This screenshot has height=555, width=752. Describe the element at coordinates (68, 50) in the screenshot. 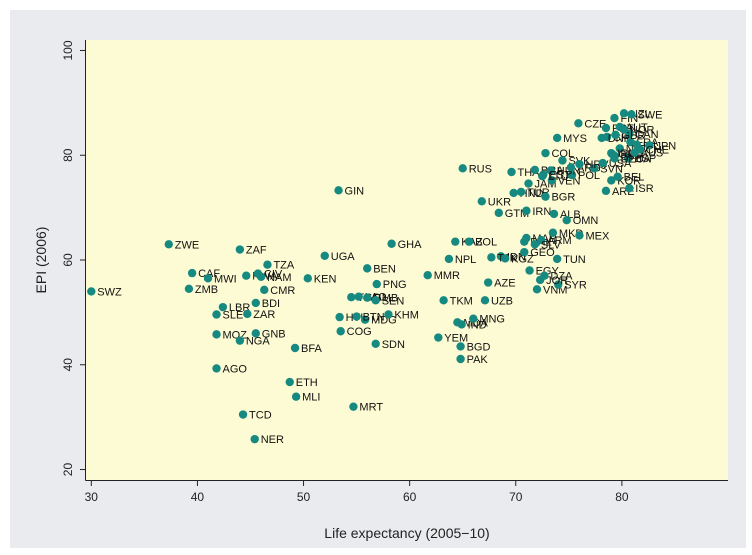

I see `y-tick-label: 100` at that location.